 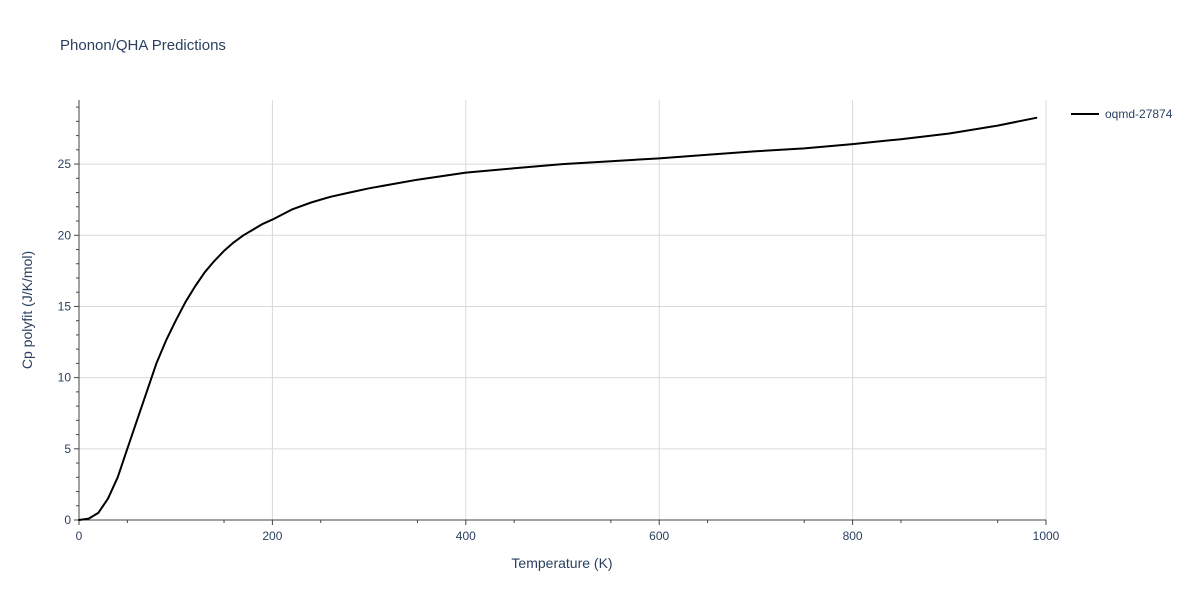 I want to click on y-tick-label: 15, so click(x=65, y=306).